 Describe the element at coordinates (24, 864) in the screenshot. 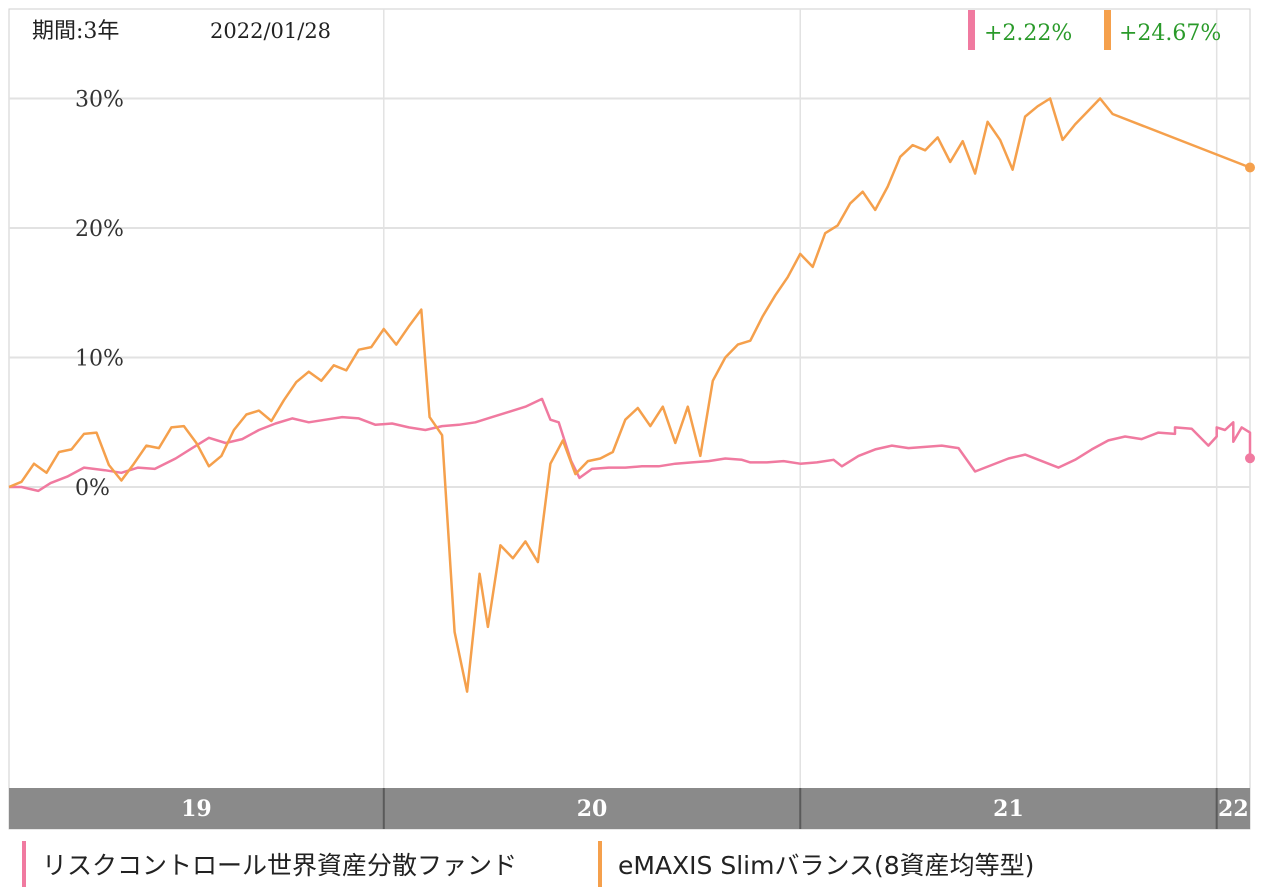

I see `legend-swatch-pink` at that location.